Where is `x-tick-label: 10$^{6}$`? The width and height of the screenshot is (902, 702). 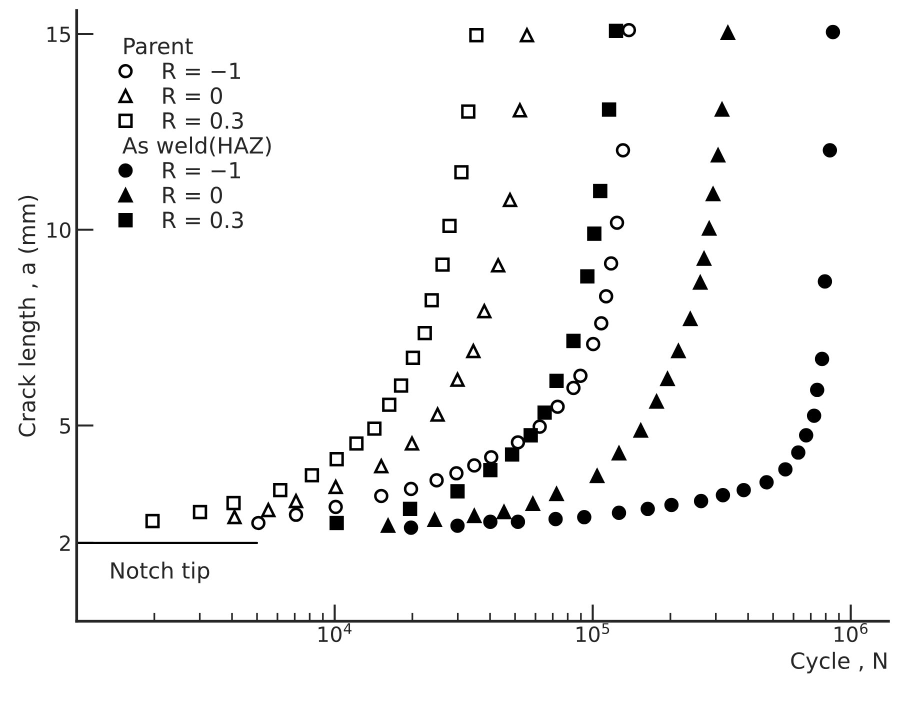 x-tick-label: 10$^{6}$ is located at coordinates (851, 632).